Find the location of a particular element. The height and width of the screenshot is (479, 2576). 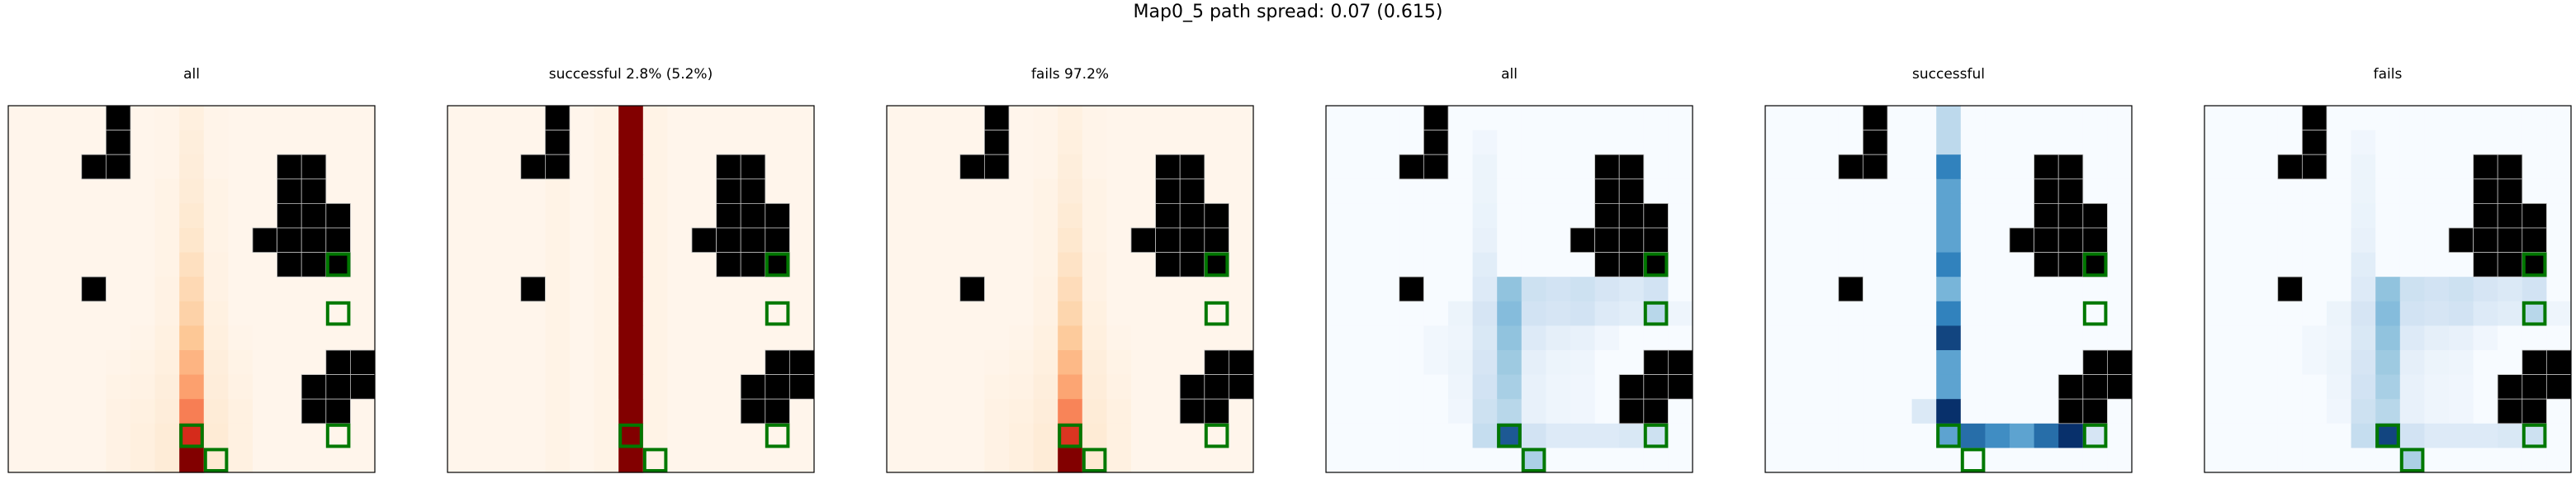

heatmap-panel is located at coordinates (1509, 290).